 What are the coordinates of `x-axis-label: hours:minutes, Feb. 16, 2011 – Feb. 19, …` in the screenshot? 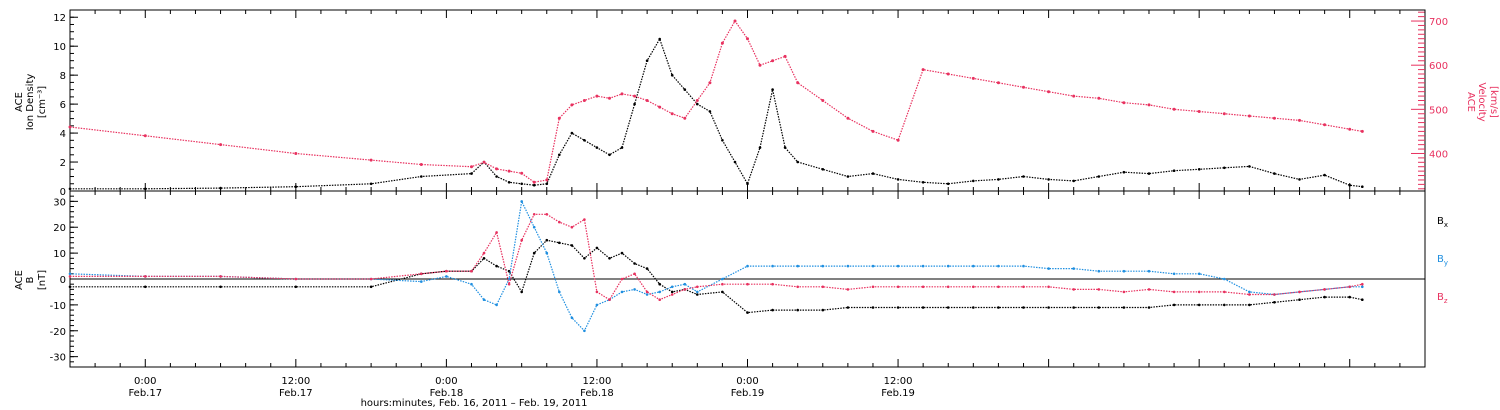 It's located at (474, 403).